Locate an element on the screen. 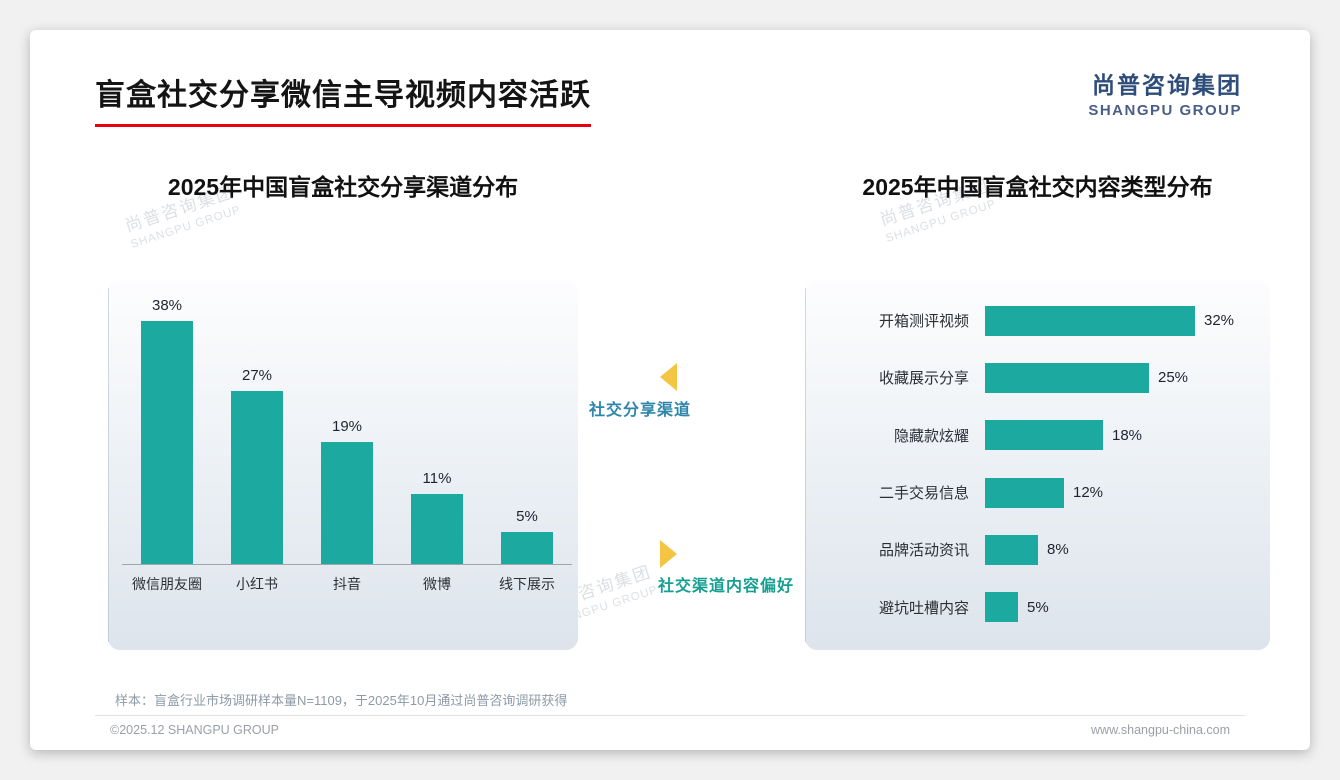 The image size is (1340, 780). channel-bar-group: 19% is located at coordinates (347, 491).